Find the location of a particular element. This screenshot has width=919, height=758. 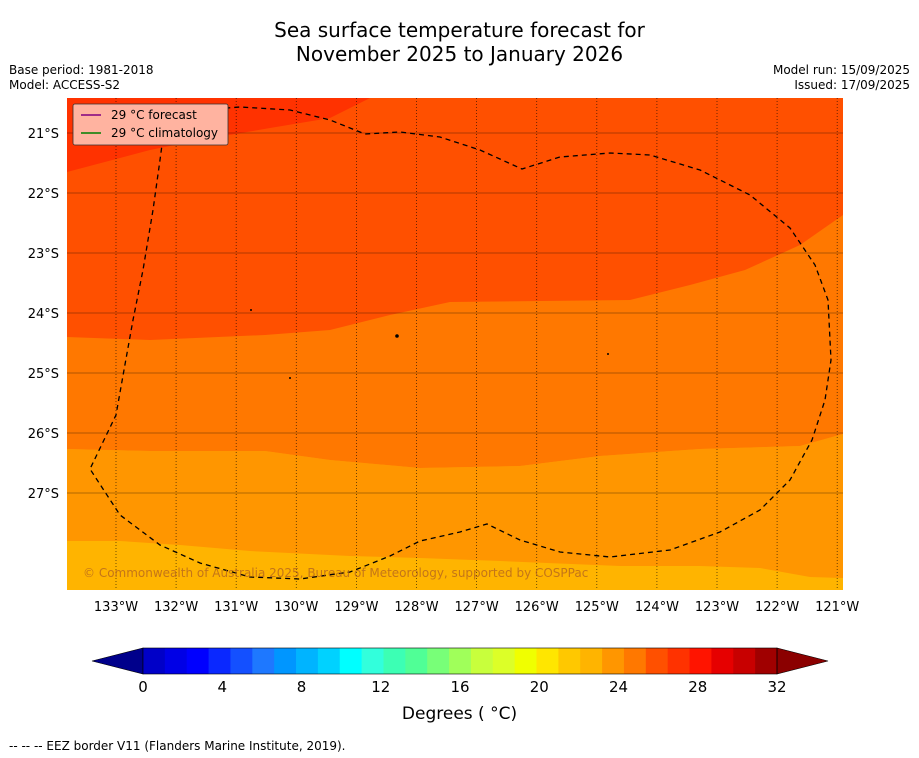

colorbar-tick-label: 16 is located at coordinates (459, 687).